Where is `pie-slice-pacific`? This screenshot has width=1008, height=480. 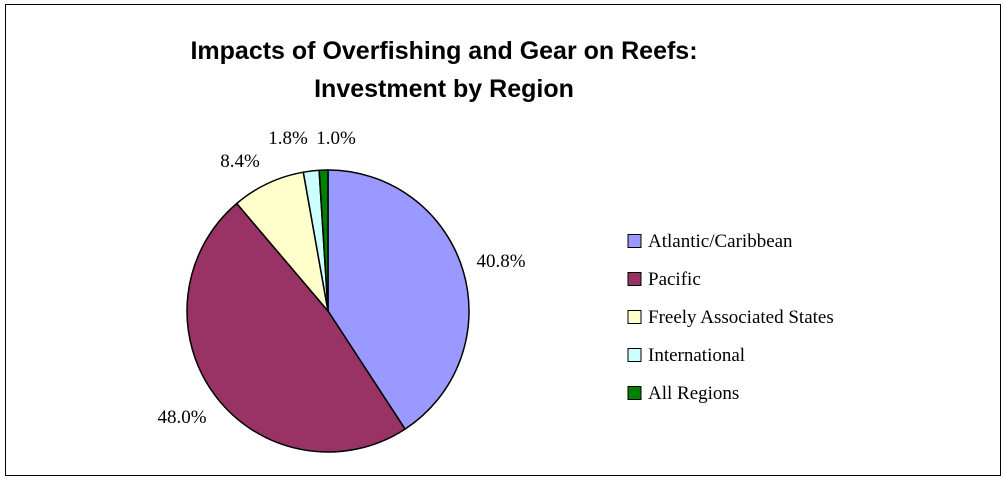
pie-slice-pacific is located at coordinates (296, 327).